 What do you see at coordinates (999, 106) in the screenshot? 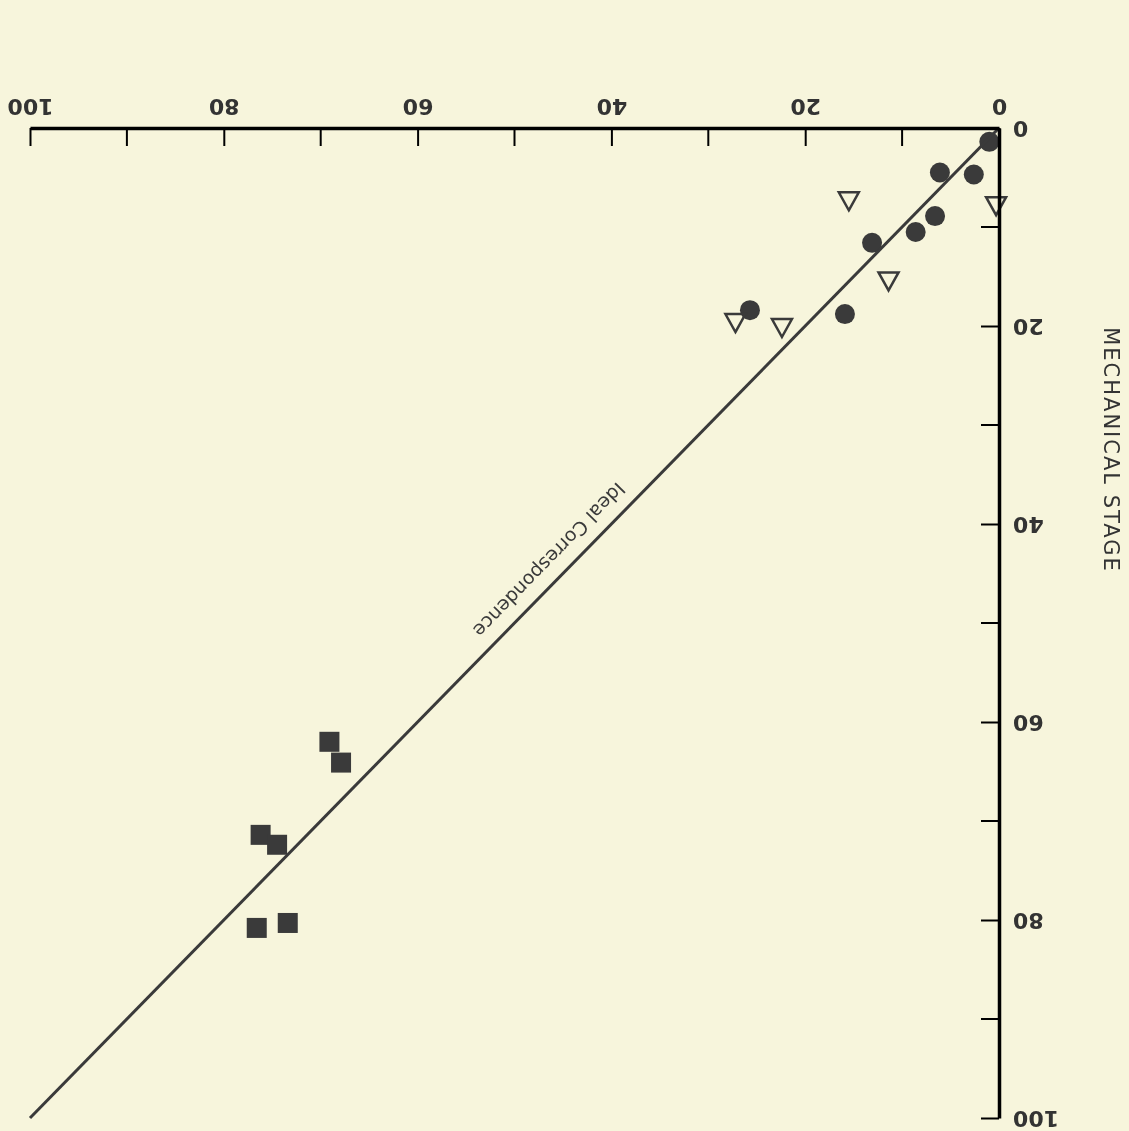
I see `x-tick-label: 0` at bounding box center [999, 106].